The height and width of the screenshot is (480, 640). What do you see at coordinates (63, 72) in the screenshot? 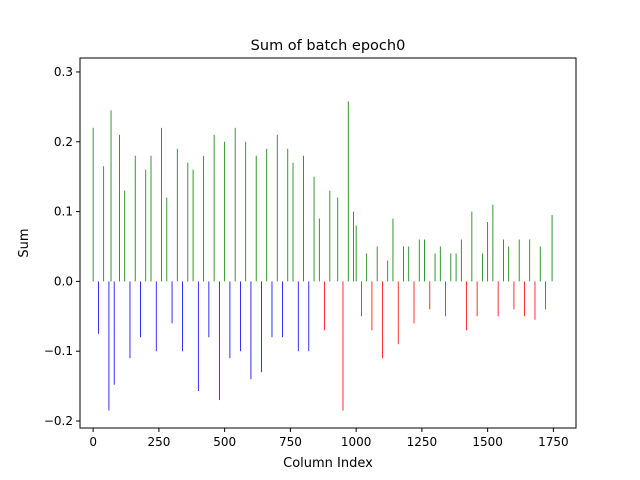
I see `y-tick-label: 0.3` at bounding box center [63, 72].